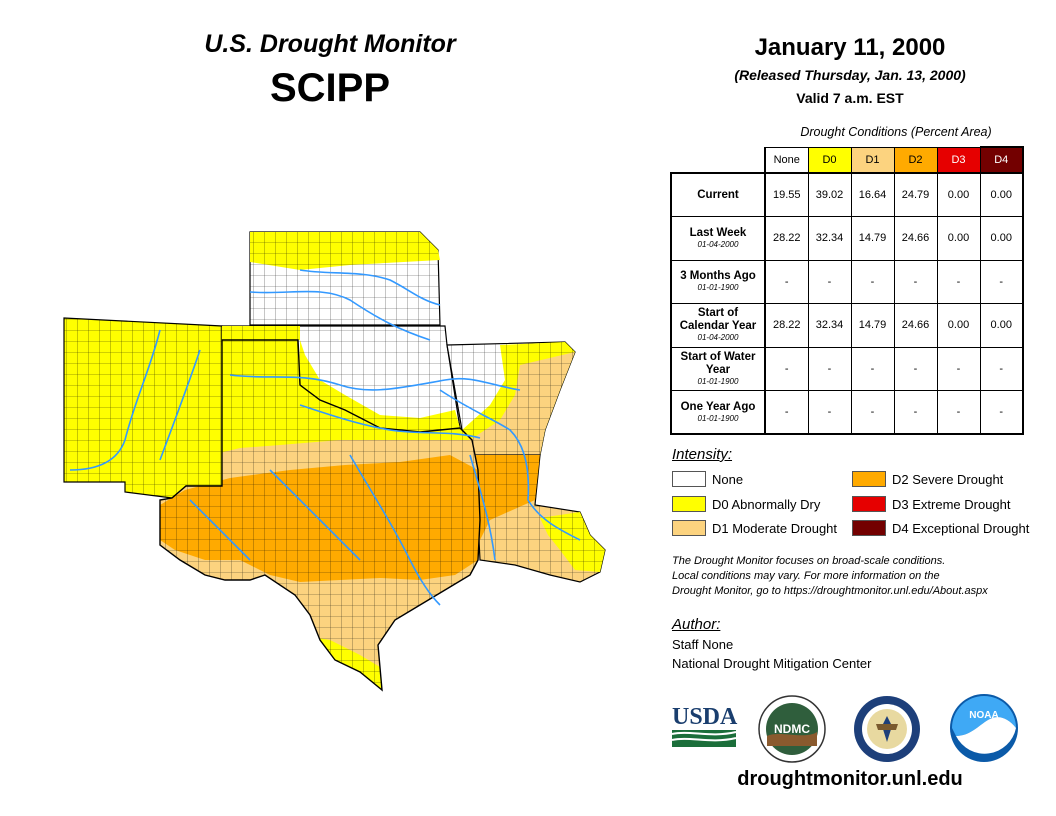 This screenshot has height=816, width=1056. I want to click on legend-item-none: None, so click(707, 479).